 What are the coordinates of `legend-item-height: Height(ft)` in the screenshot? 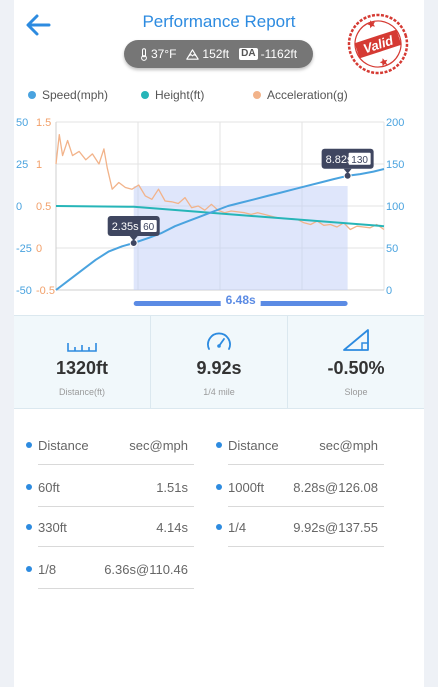 It's located at (172, 95).